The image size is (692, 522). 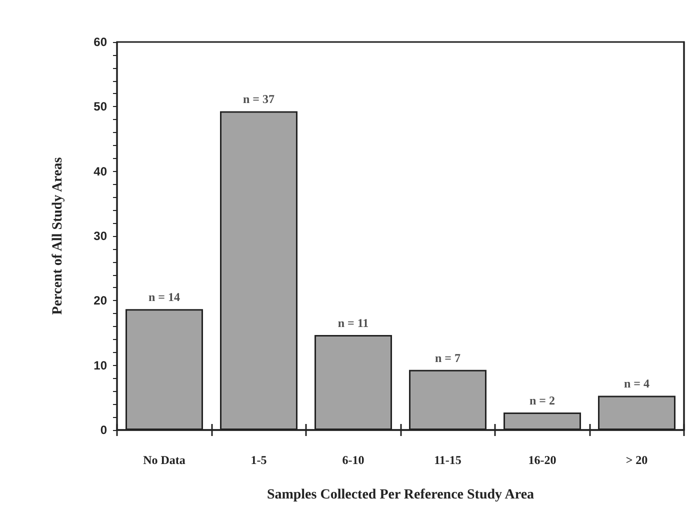 I want to click on y-axis-title: Percent of All Study Areas, so click(x=58, y=235).